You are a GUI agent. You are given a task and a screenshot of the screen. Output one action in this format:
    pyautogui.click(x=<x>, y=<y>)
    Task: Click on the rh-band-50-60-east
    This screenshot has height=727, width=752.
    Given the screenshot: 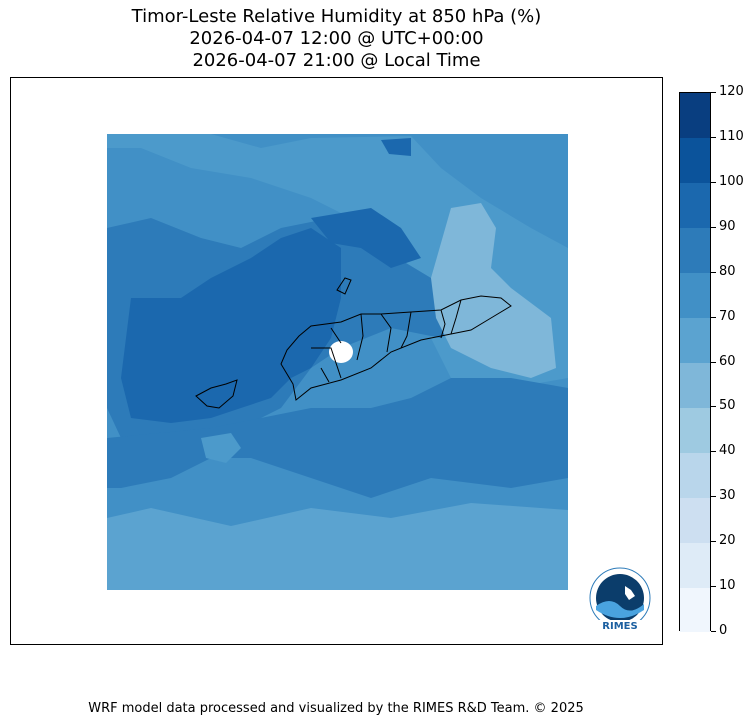 What is the action you would take?
    pyautogui.click(x=493, y=290)
    